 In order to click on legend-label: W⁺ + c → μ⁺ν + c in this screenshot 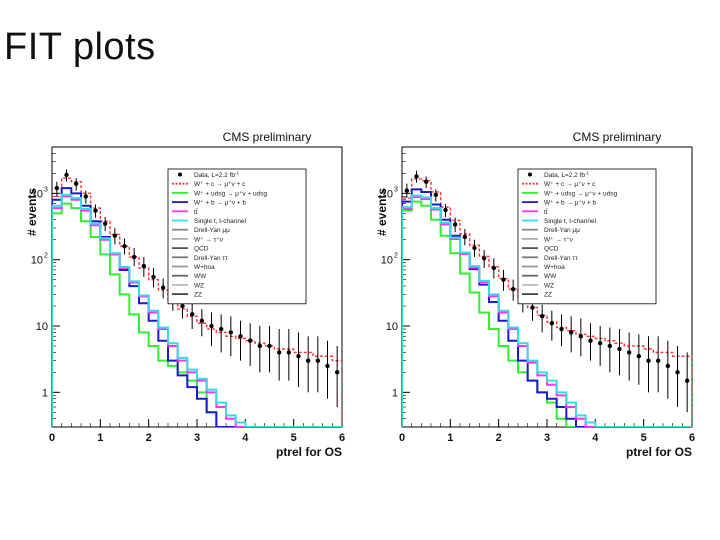, I will do `click(570, 184)`.